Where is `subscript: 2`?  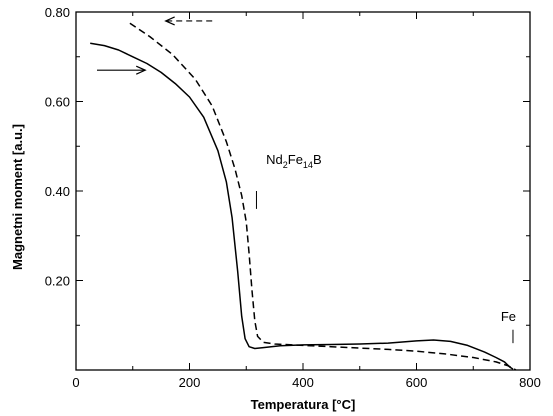 subscript: 2 is located at coordinates (285, 165).